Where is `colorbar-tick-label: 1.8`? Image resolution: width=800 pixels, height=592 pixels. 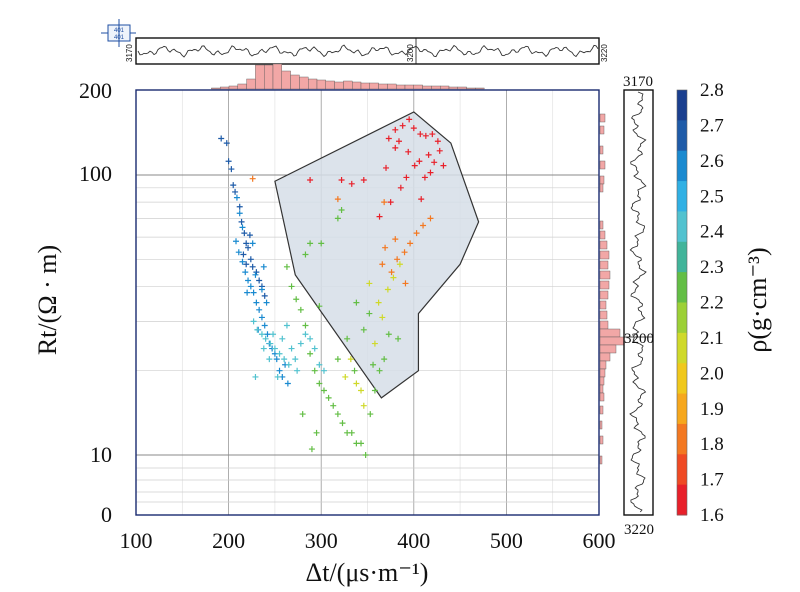
colorbar-tick-label: 1.8 is located at coordinates (712, 444).